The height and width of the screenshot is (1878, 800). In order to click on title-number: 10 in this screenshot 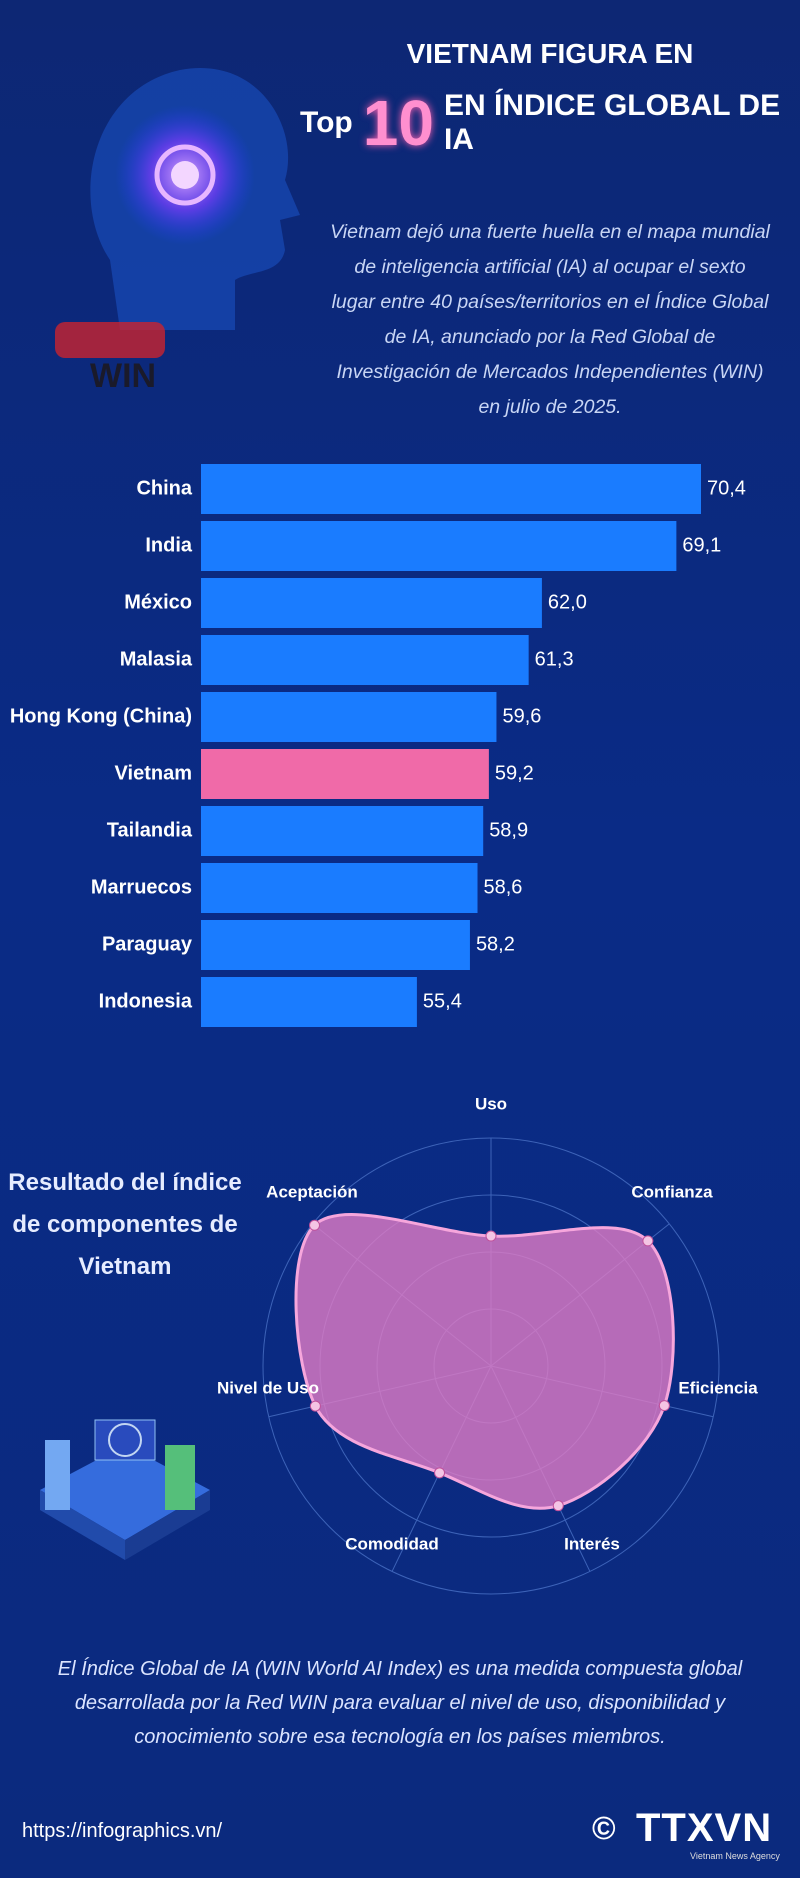, I will do `click(398, 123)`.